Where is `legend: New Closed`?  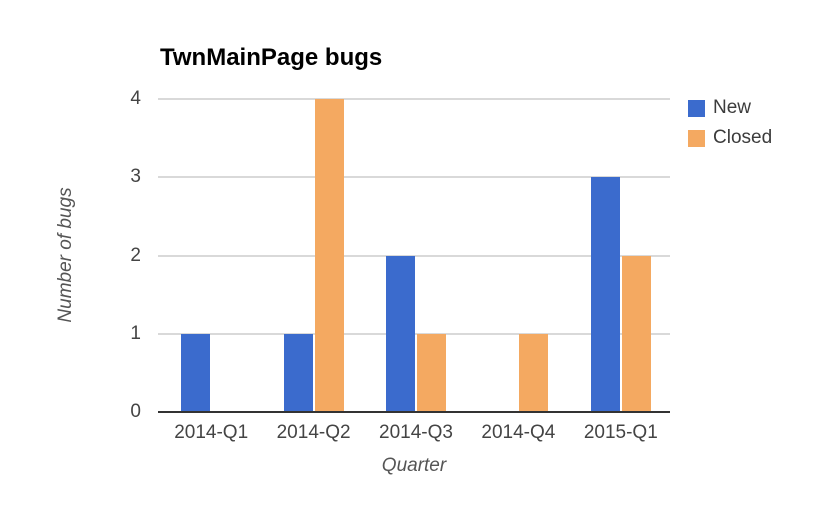
legend: New Closed is located at coordinates (730, 123).